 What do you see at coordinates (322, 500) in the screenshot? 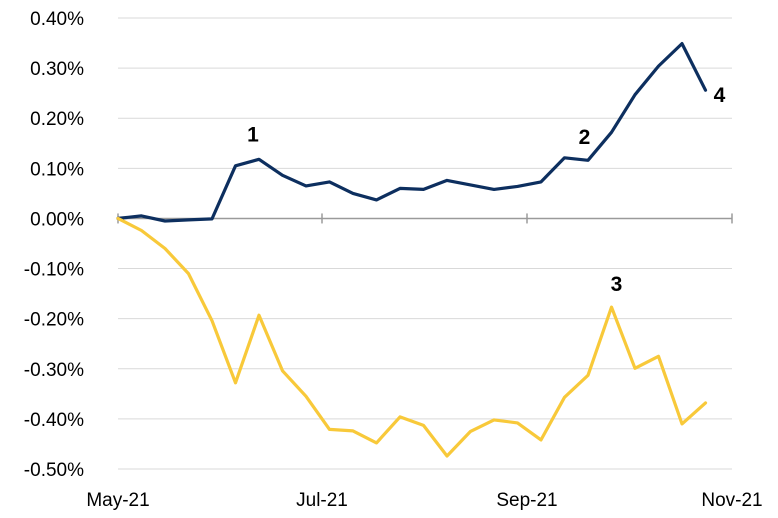
I see `x-tick-label: Jul-21` at bounding box center [322, 500].